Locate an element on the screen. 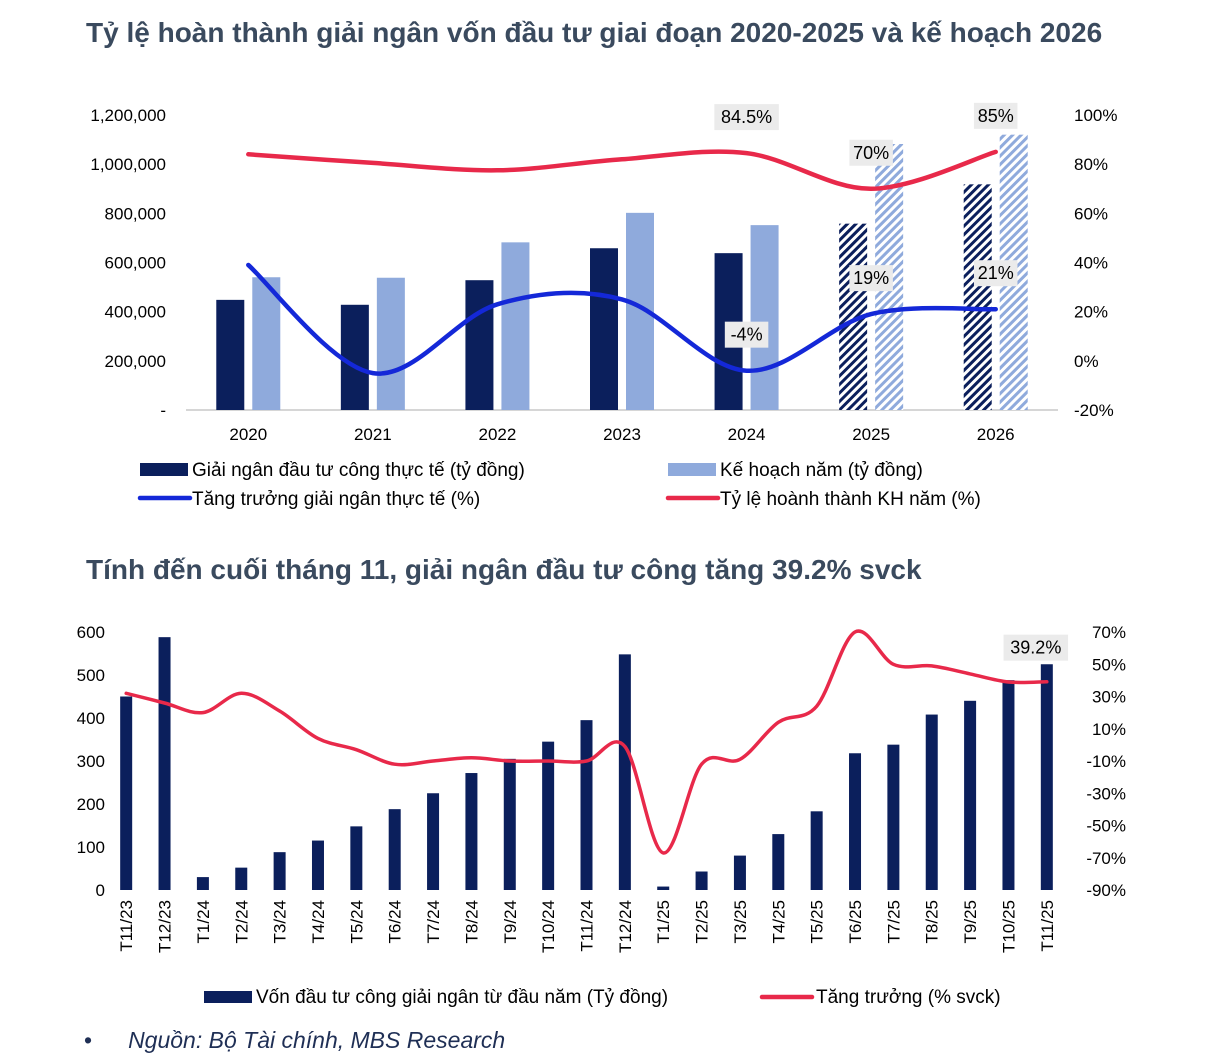 This screenshot has width=1212, height=1064. chart1-data-label: 70% is located at coordinates (871, 153).